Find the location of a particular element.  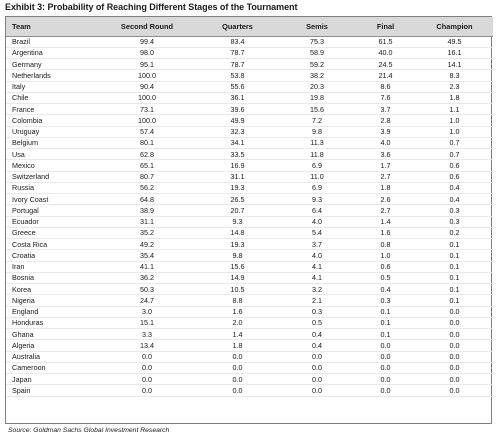

team-cell: Belgium is located at coordinates (52, 143).